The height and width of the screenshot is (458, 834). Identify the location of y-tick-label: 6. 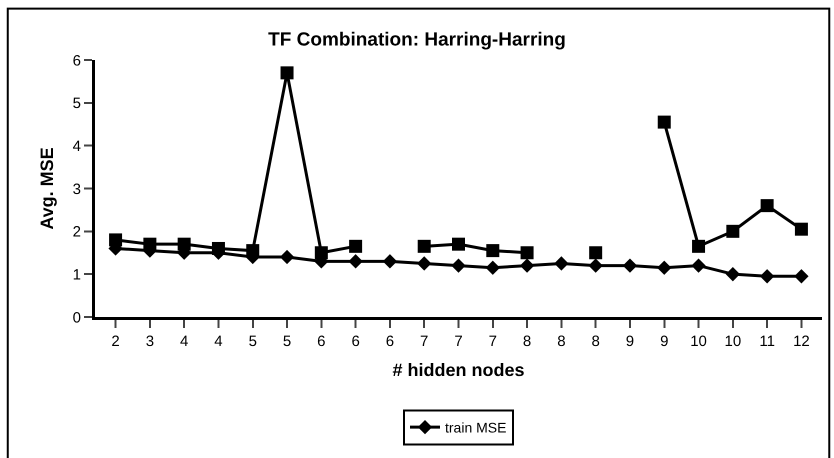
(76, 61).